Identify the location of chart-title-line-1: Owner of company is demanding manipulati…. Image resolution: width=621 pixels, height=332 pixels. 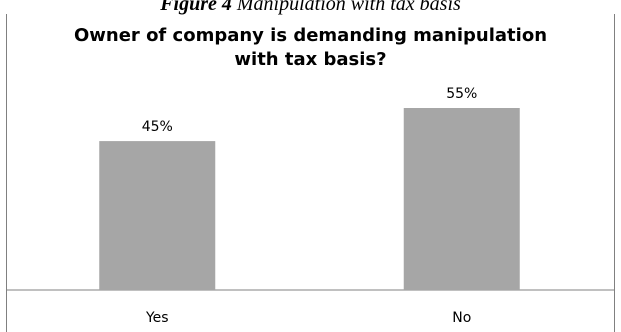
(310, 35).